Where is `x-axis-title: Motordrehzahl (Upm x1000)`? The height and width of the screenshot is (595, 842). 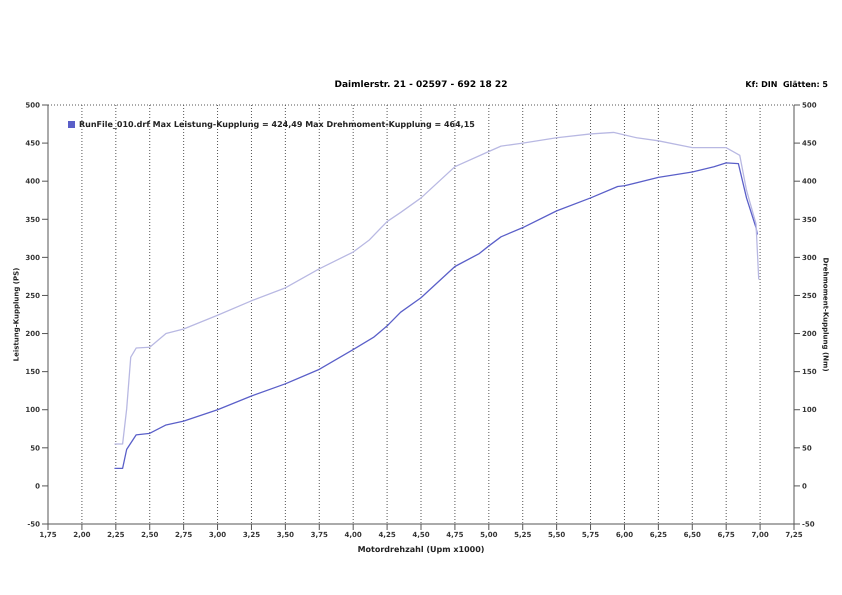 x-axis-title: Motordrehzahl (Upm x1000) is located at coordinates (421, 549).